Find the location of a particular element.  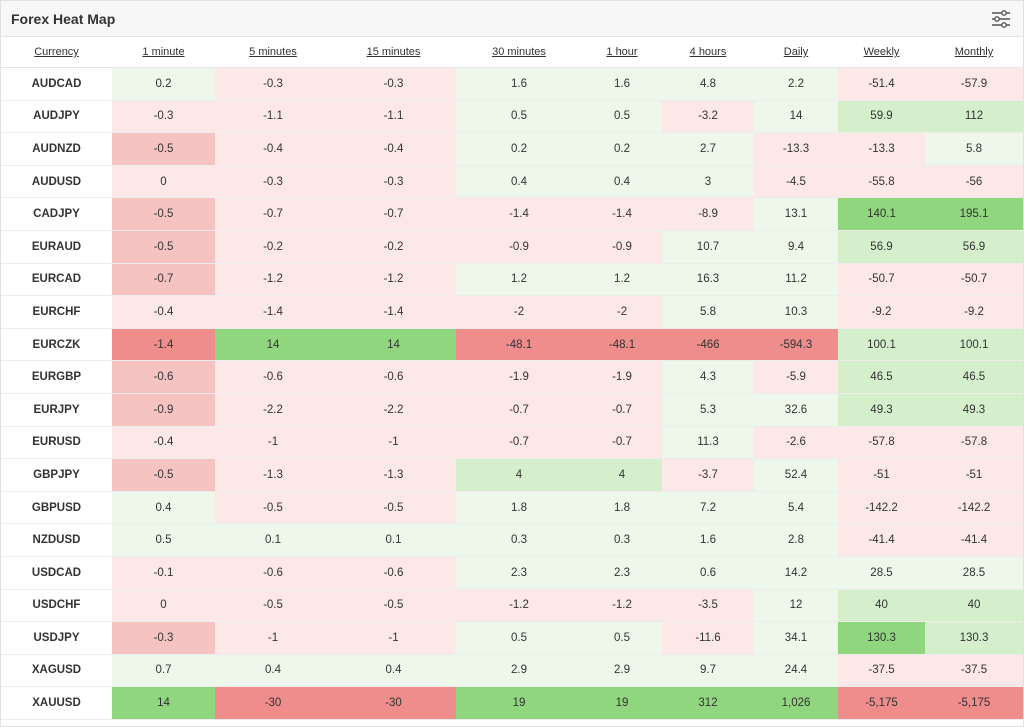

heatmap-value-cell: -8.9 is located at coordinates (708, 214).